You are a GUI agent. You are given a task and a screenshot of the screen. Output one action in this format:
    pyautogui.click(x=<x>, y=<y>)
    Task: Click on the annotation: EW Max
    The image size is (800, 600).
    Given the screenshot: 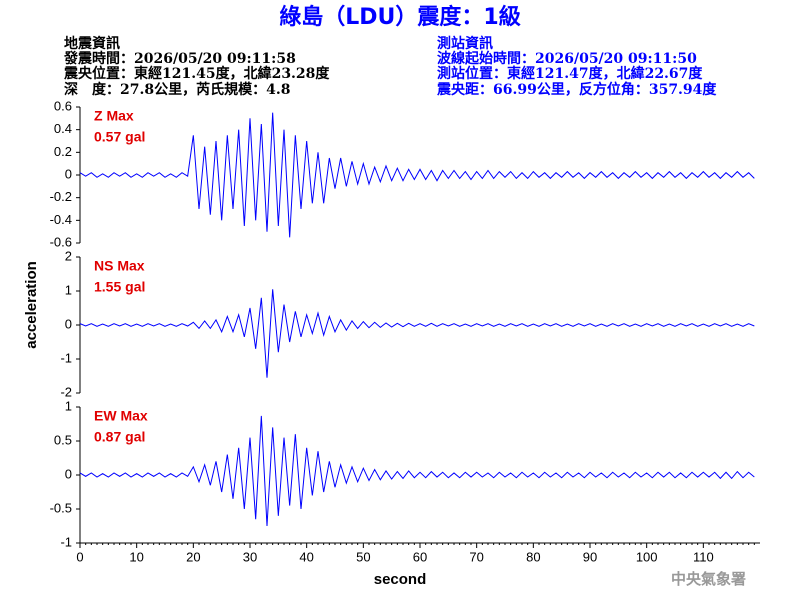 What is the action you would take?
    pyautogui.click(x=121, y=416)
    